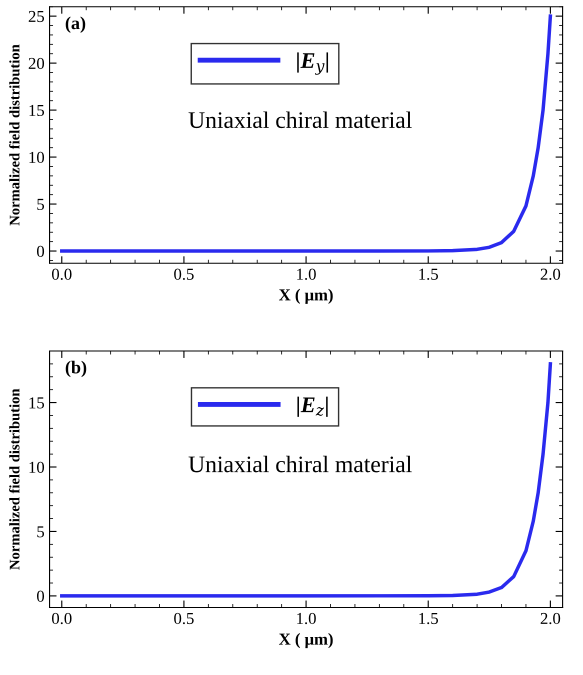 This screenshot has width=583, height=675. Describe the element at coordinates (76, 369) in the screenshot. I see `annotation: (b)` at that location.